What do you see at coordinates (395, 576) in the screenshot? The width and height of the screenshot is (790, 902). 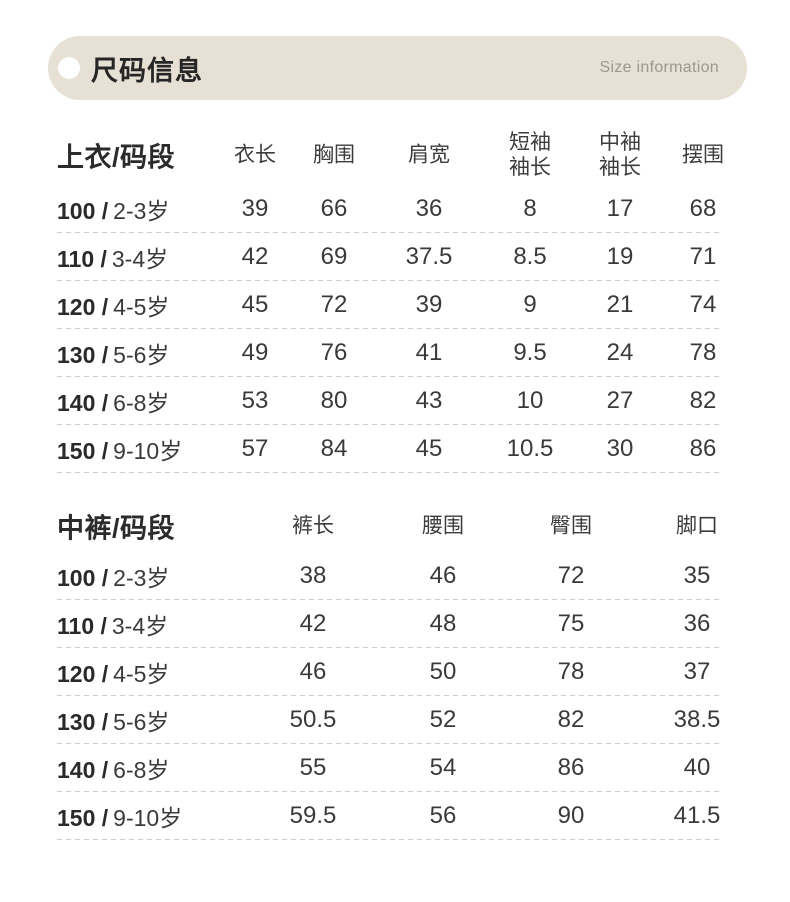 I see `table-row: 100 /2-3岁 38 46 72 35` at bounding box center [395, 576].